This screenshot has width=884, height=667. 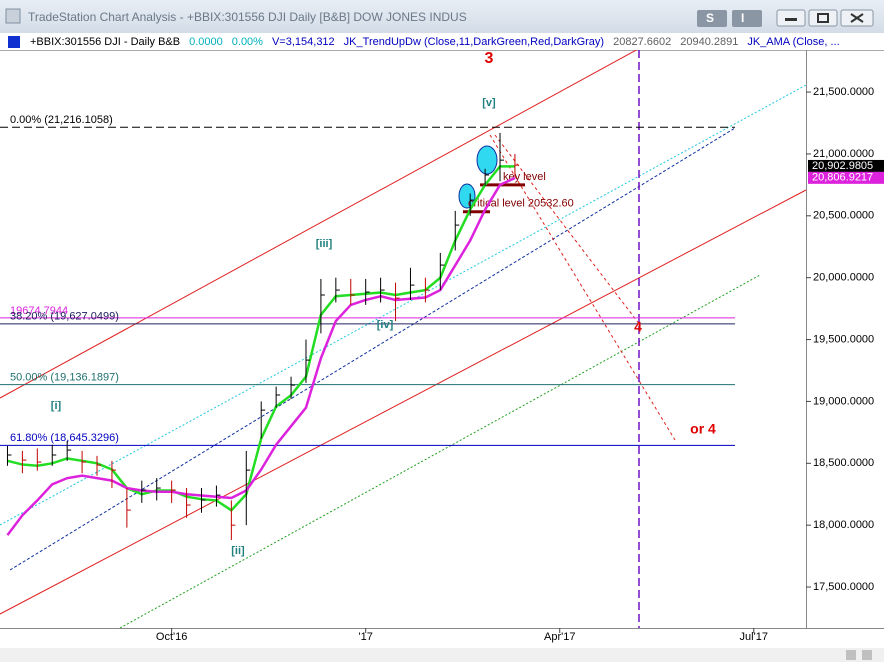 What do you see at coordinates (842, 178) in the screenshot?
I see `last-value-label: 20,806.9217` at bounding box center [842, 178].